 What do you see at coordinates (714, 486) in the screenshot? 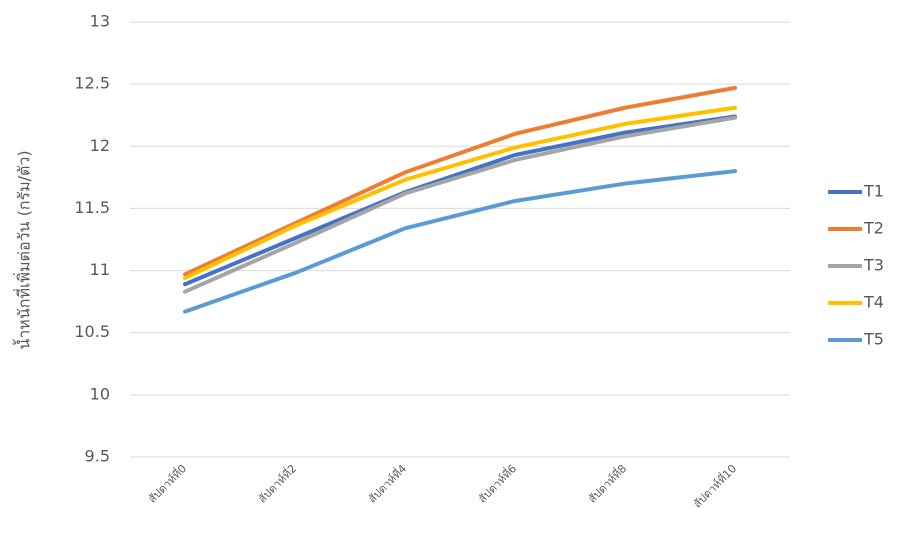
I see `x-tick-label: สัปดาห์ที่10` at bounding box center [714, 486].